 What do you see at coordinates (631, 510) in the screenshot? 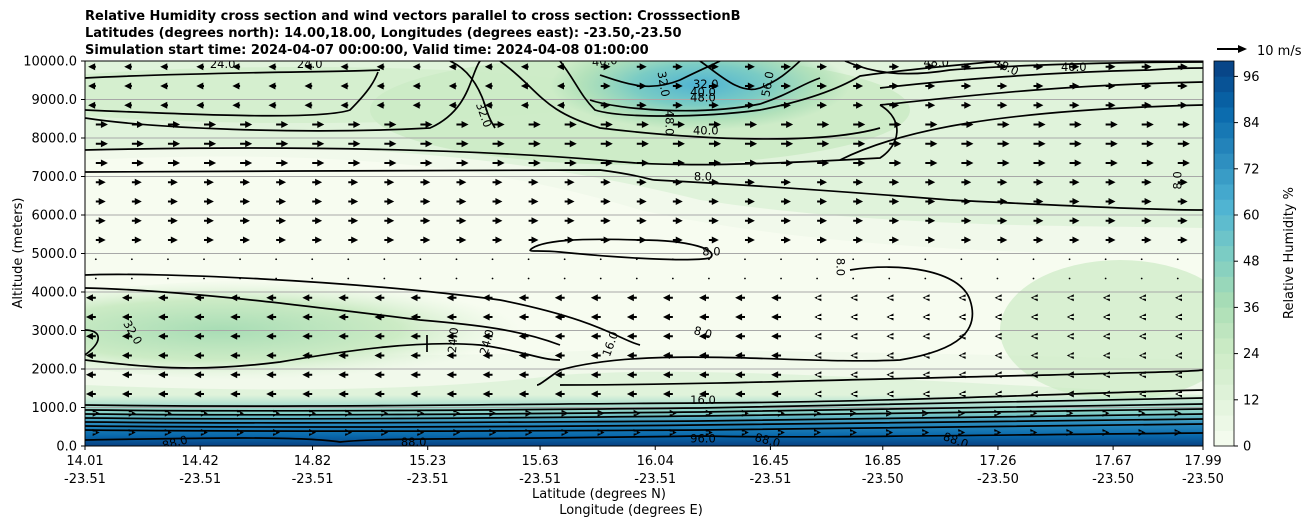
I see `x-axis-label-longitude: Longitude (degrees E)` at bounding box center [631, 510].